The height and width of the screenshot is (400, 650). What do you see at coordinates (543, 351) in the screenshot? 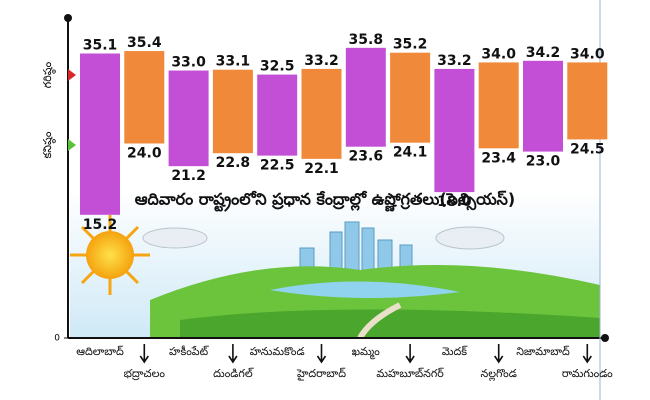
I see `x-tick-label: నిజామాబాద్` at bounding box center [543, 351].